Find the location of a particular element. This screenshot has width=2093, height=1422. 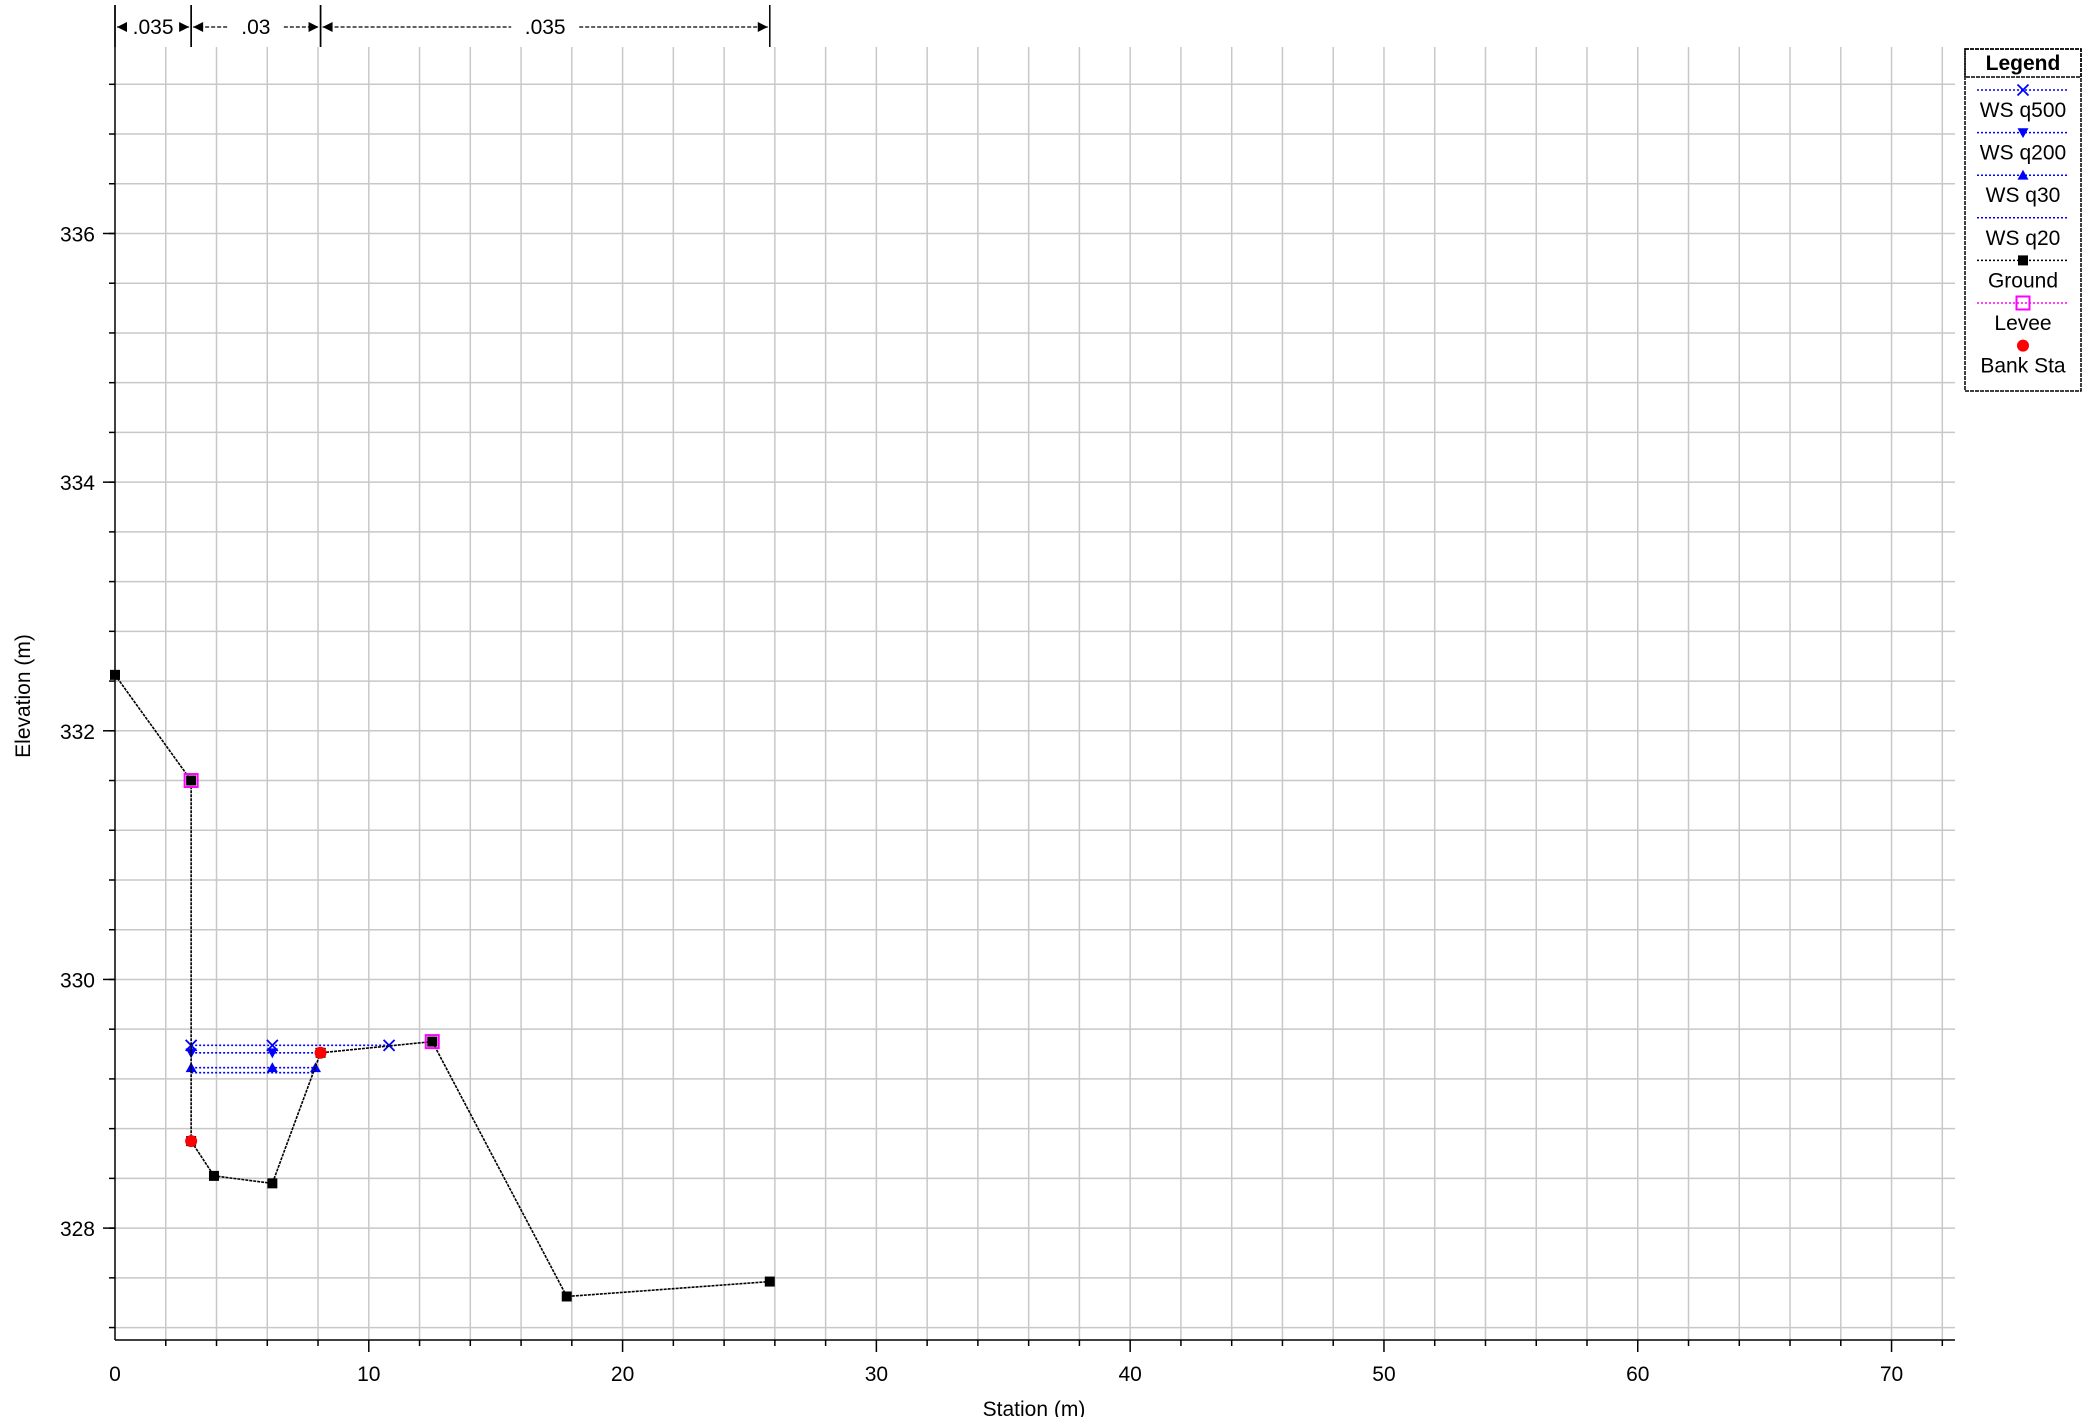

series-levee is located at coordinates (311, 911).